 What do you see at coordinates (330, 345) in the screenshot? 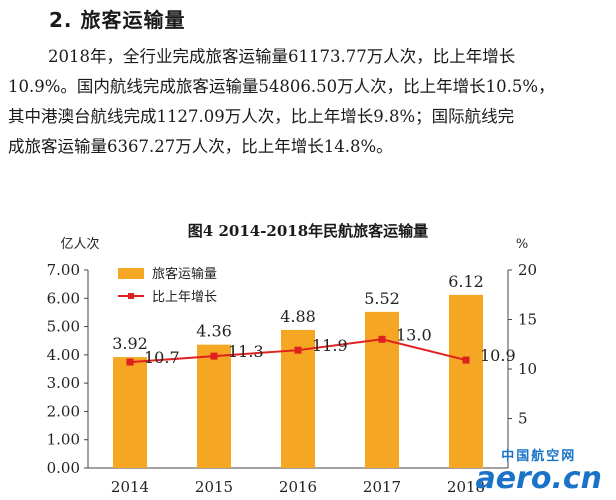
I see `growth-value-label: 11.9` at bounding box center [330, 345].